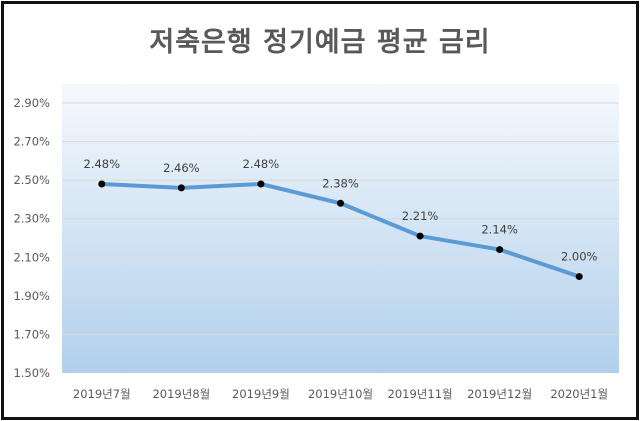 The width and height of the screenshot is (640, 421). I want to click on y-tick-label: 2.50%, so click(31, 180).